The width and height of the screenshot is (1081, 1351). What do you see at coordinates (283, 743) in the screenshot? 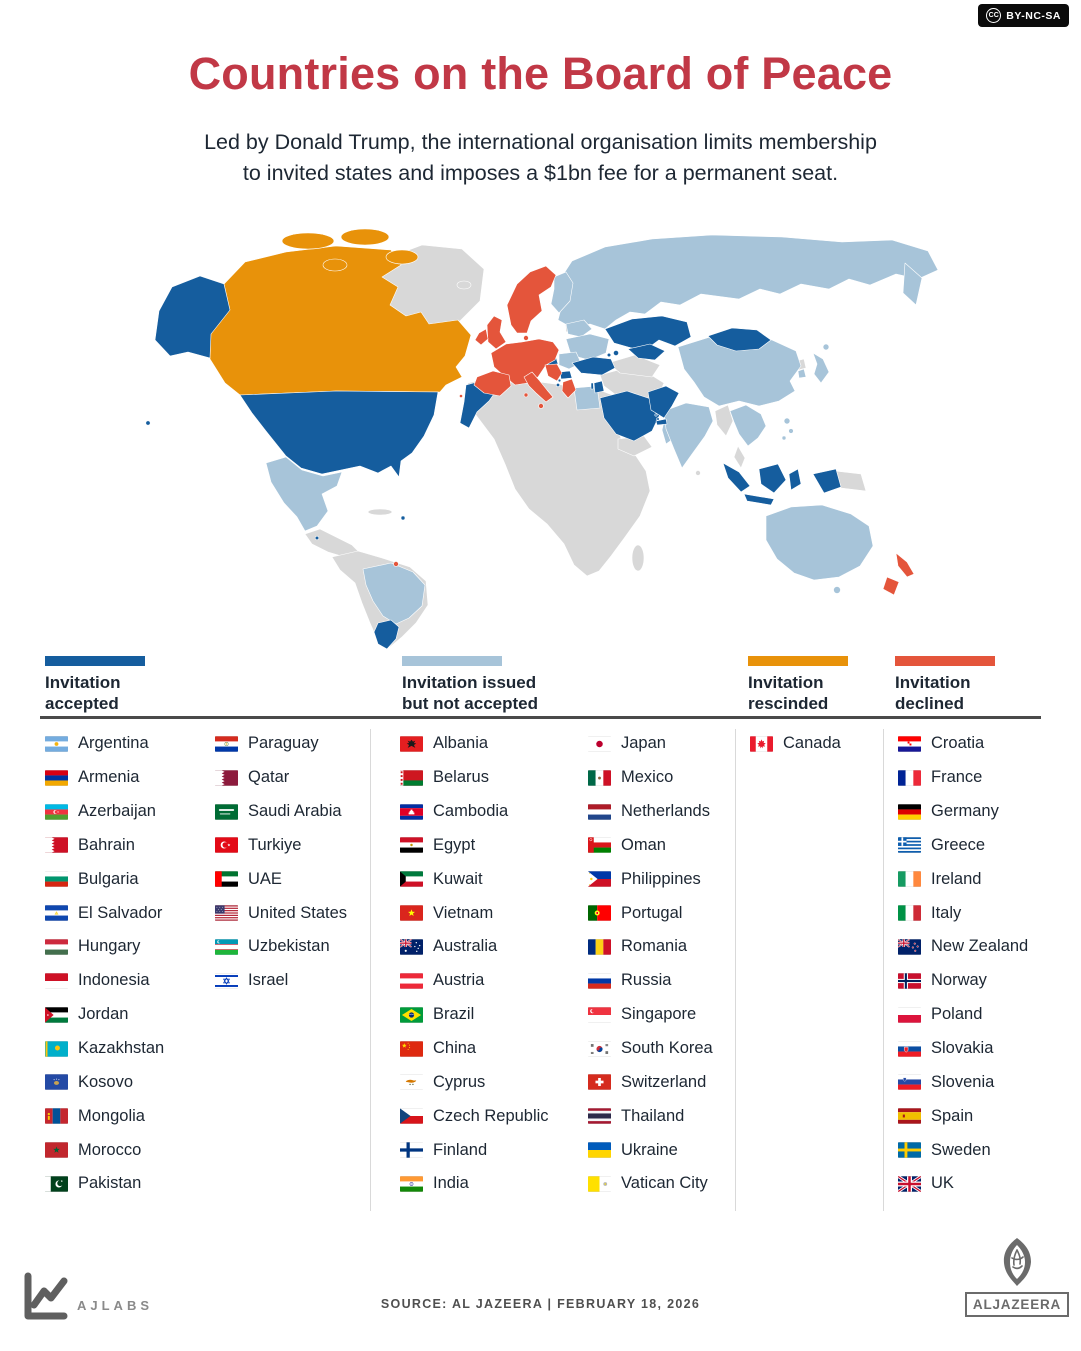
I see `country-name: Paraguay` at bounding box center [283, 743].